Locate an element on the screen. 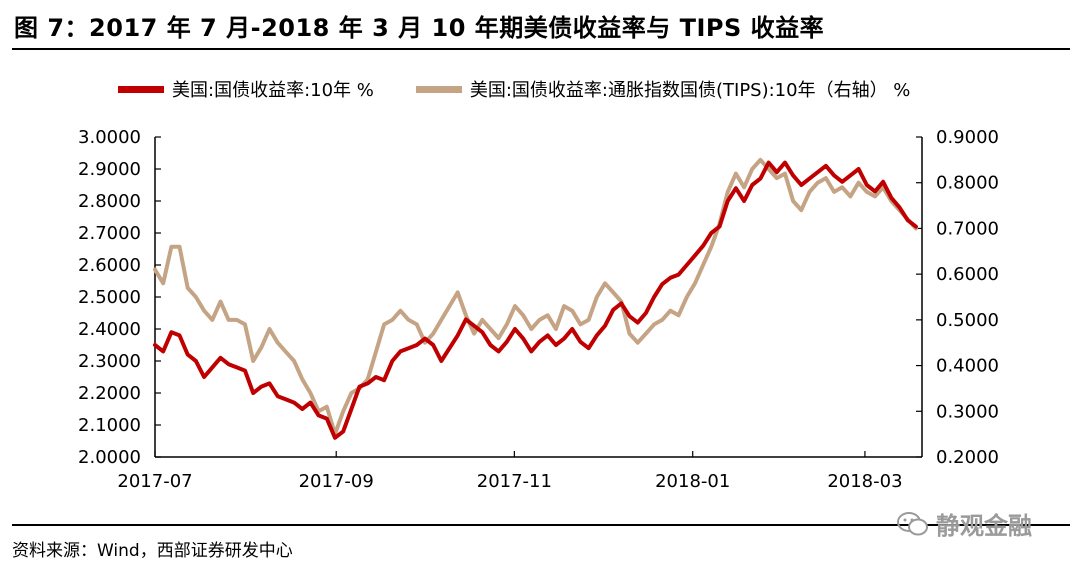  y-right-tick-label: 0.2000 is located at coordinates (967, 457).